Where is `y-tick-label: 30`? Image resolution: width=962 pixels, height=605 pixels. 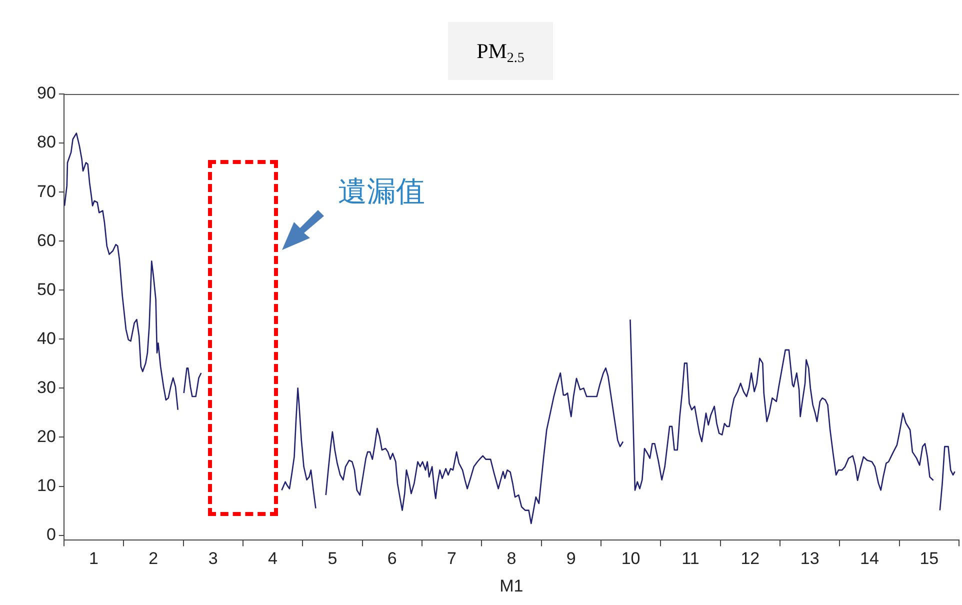 y-tick-label: 30 is located at coordinates (46, 387).